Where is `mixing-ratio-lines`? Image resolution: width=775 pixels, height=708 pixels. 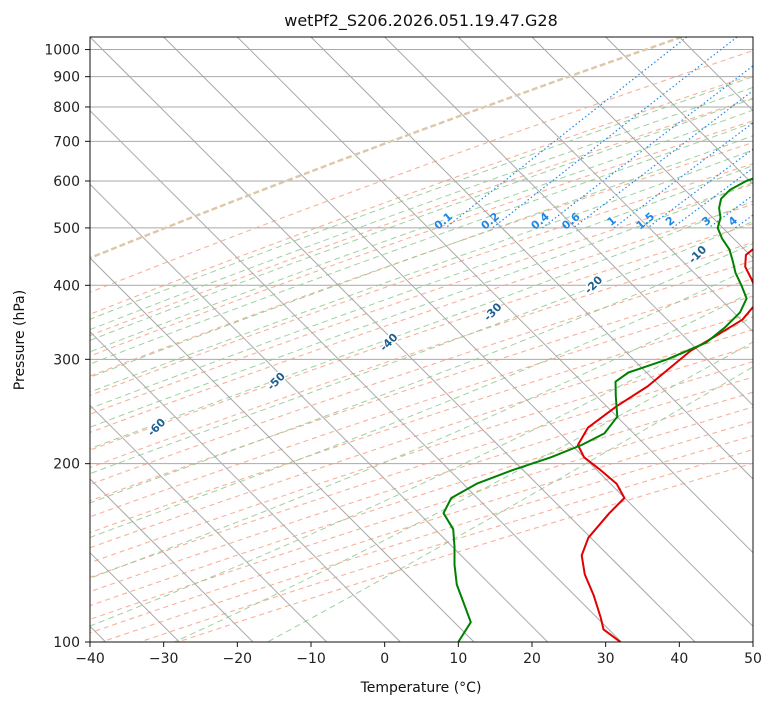 mixing-ratio-lines is located at coordinates (599, 133).